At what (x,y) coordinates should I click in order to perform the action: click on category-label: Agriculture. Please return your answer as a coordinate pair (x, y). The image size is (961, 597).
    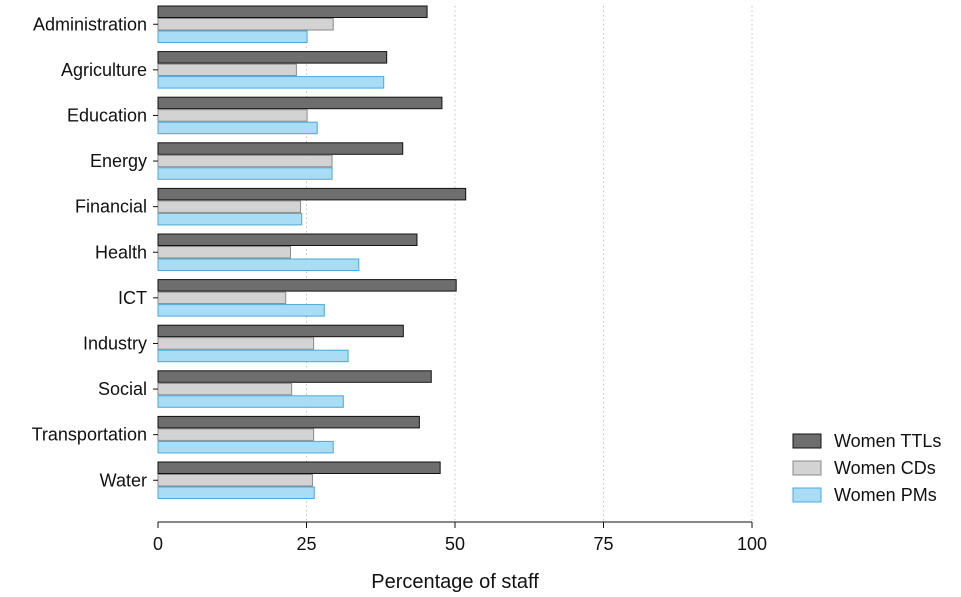
    Looking at the image, I should click on (104, 70).